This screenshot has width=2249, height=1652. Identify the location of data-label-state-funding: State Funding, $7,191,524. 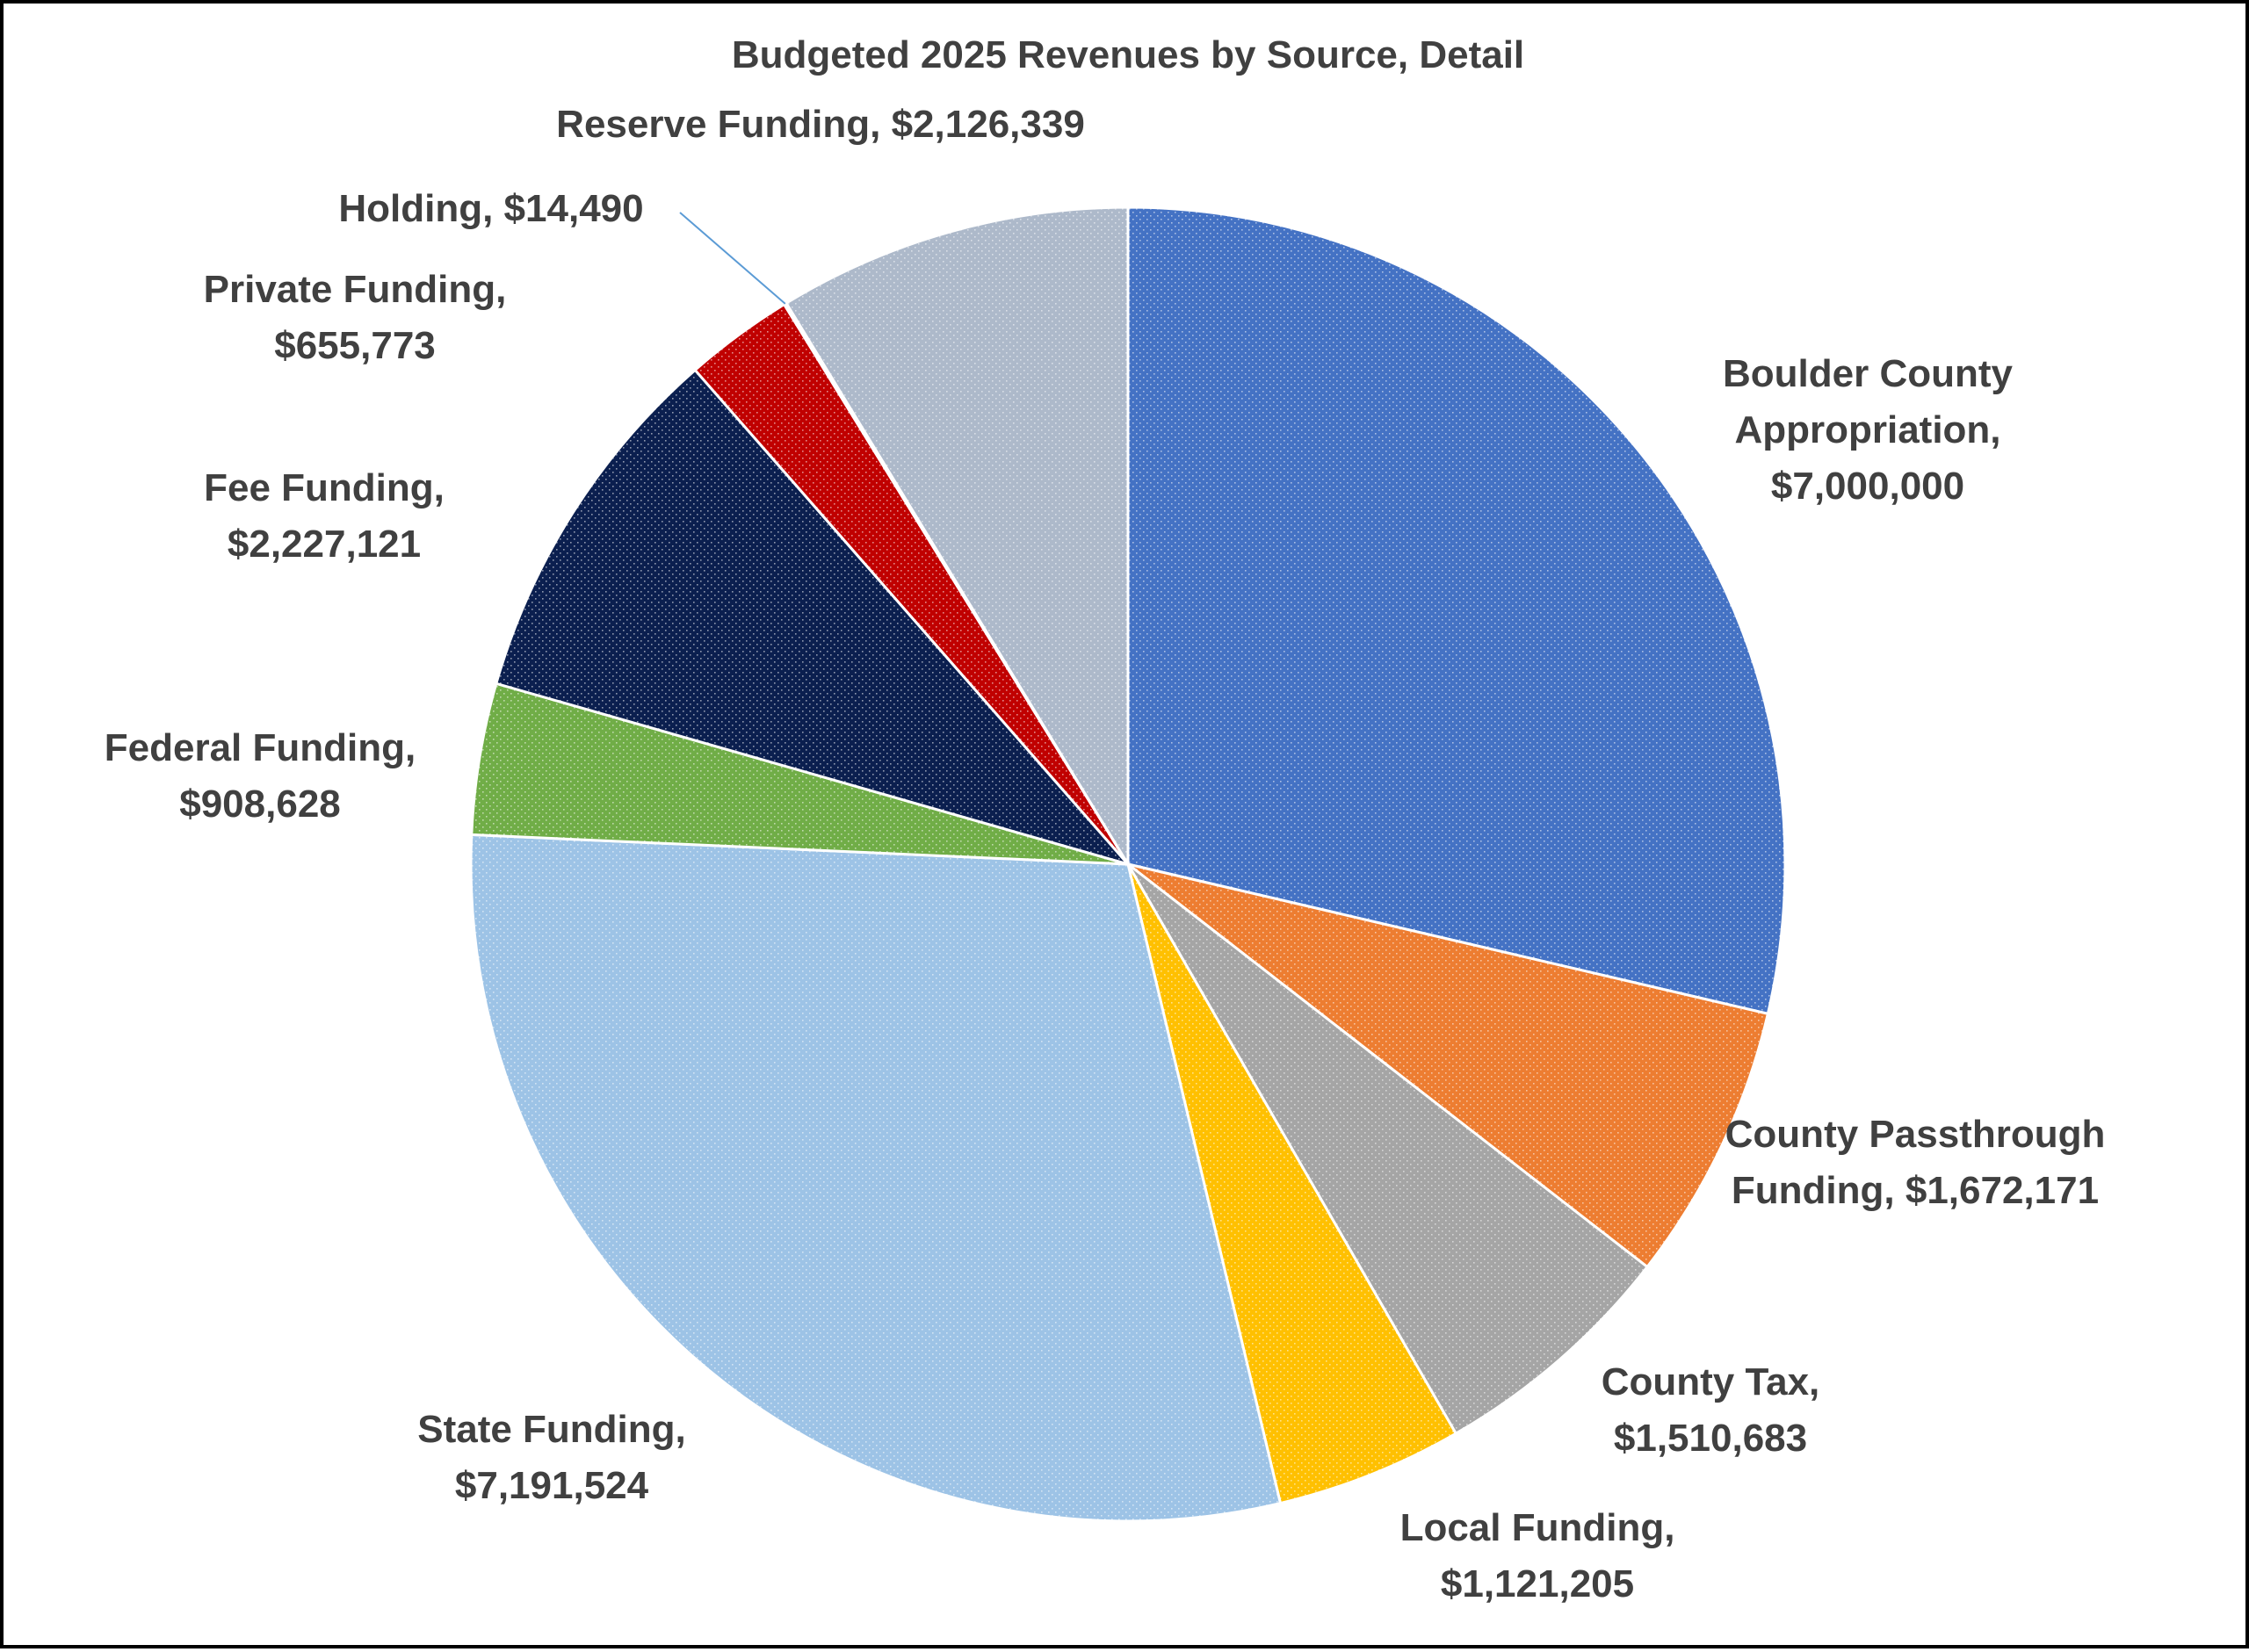
(551, 1457).